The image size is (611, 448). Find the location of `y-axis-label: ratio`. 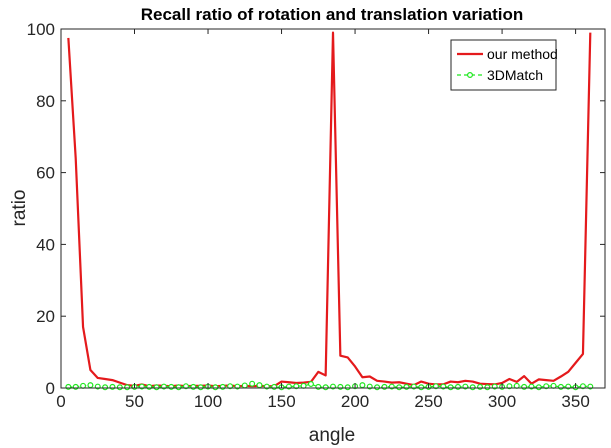

y-axis-label: ratio is located at coordinates (19, 208).